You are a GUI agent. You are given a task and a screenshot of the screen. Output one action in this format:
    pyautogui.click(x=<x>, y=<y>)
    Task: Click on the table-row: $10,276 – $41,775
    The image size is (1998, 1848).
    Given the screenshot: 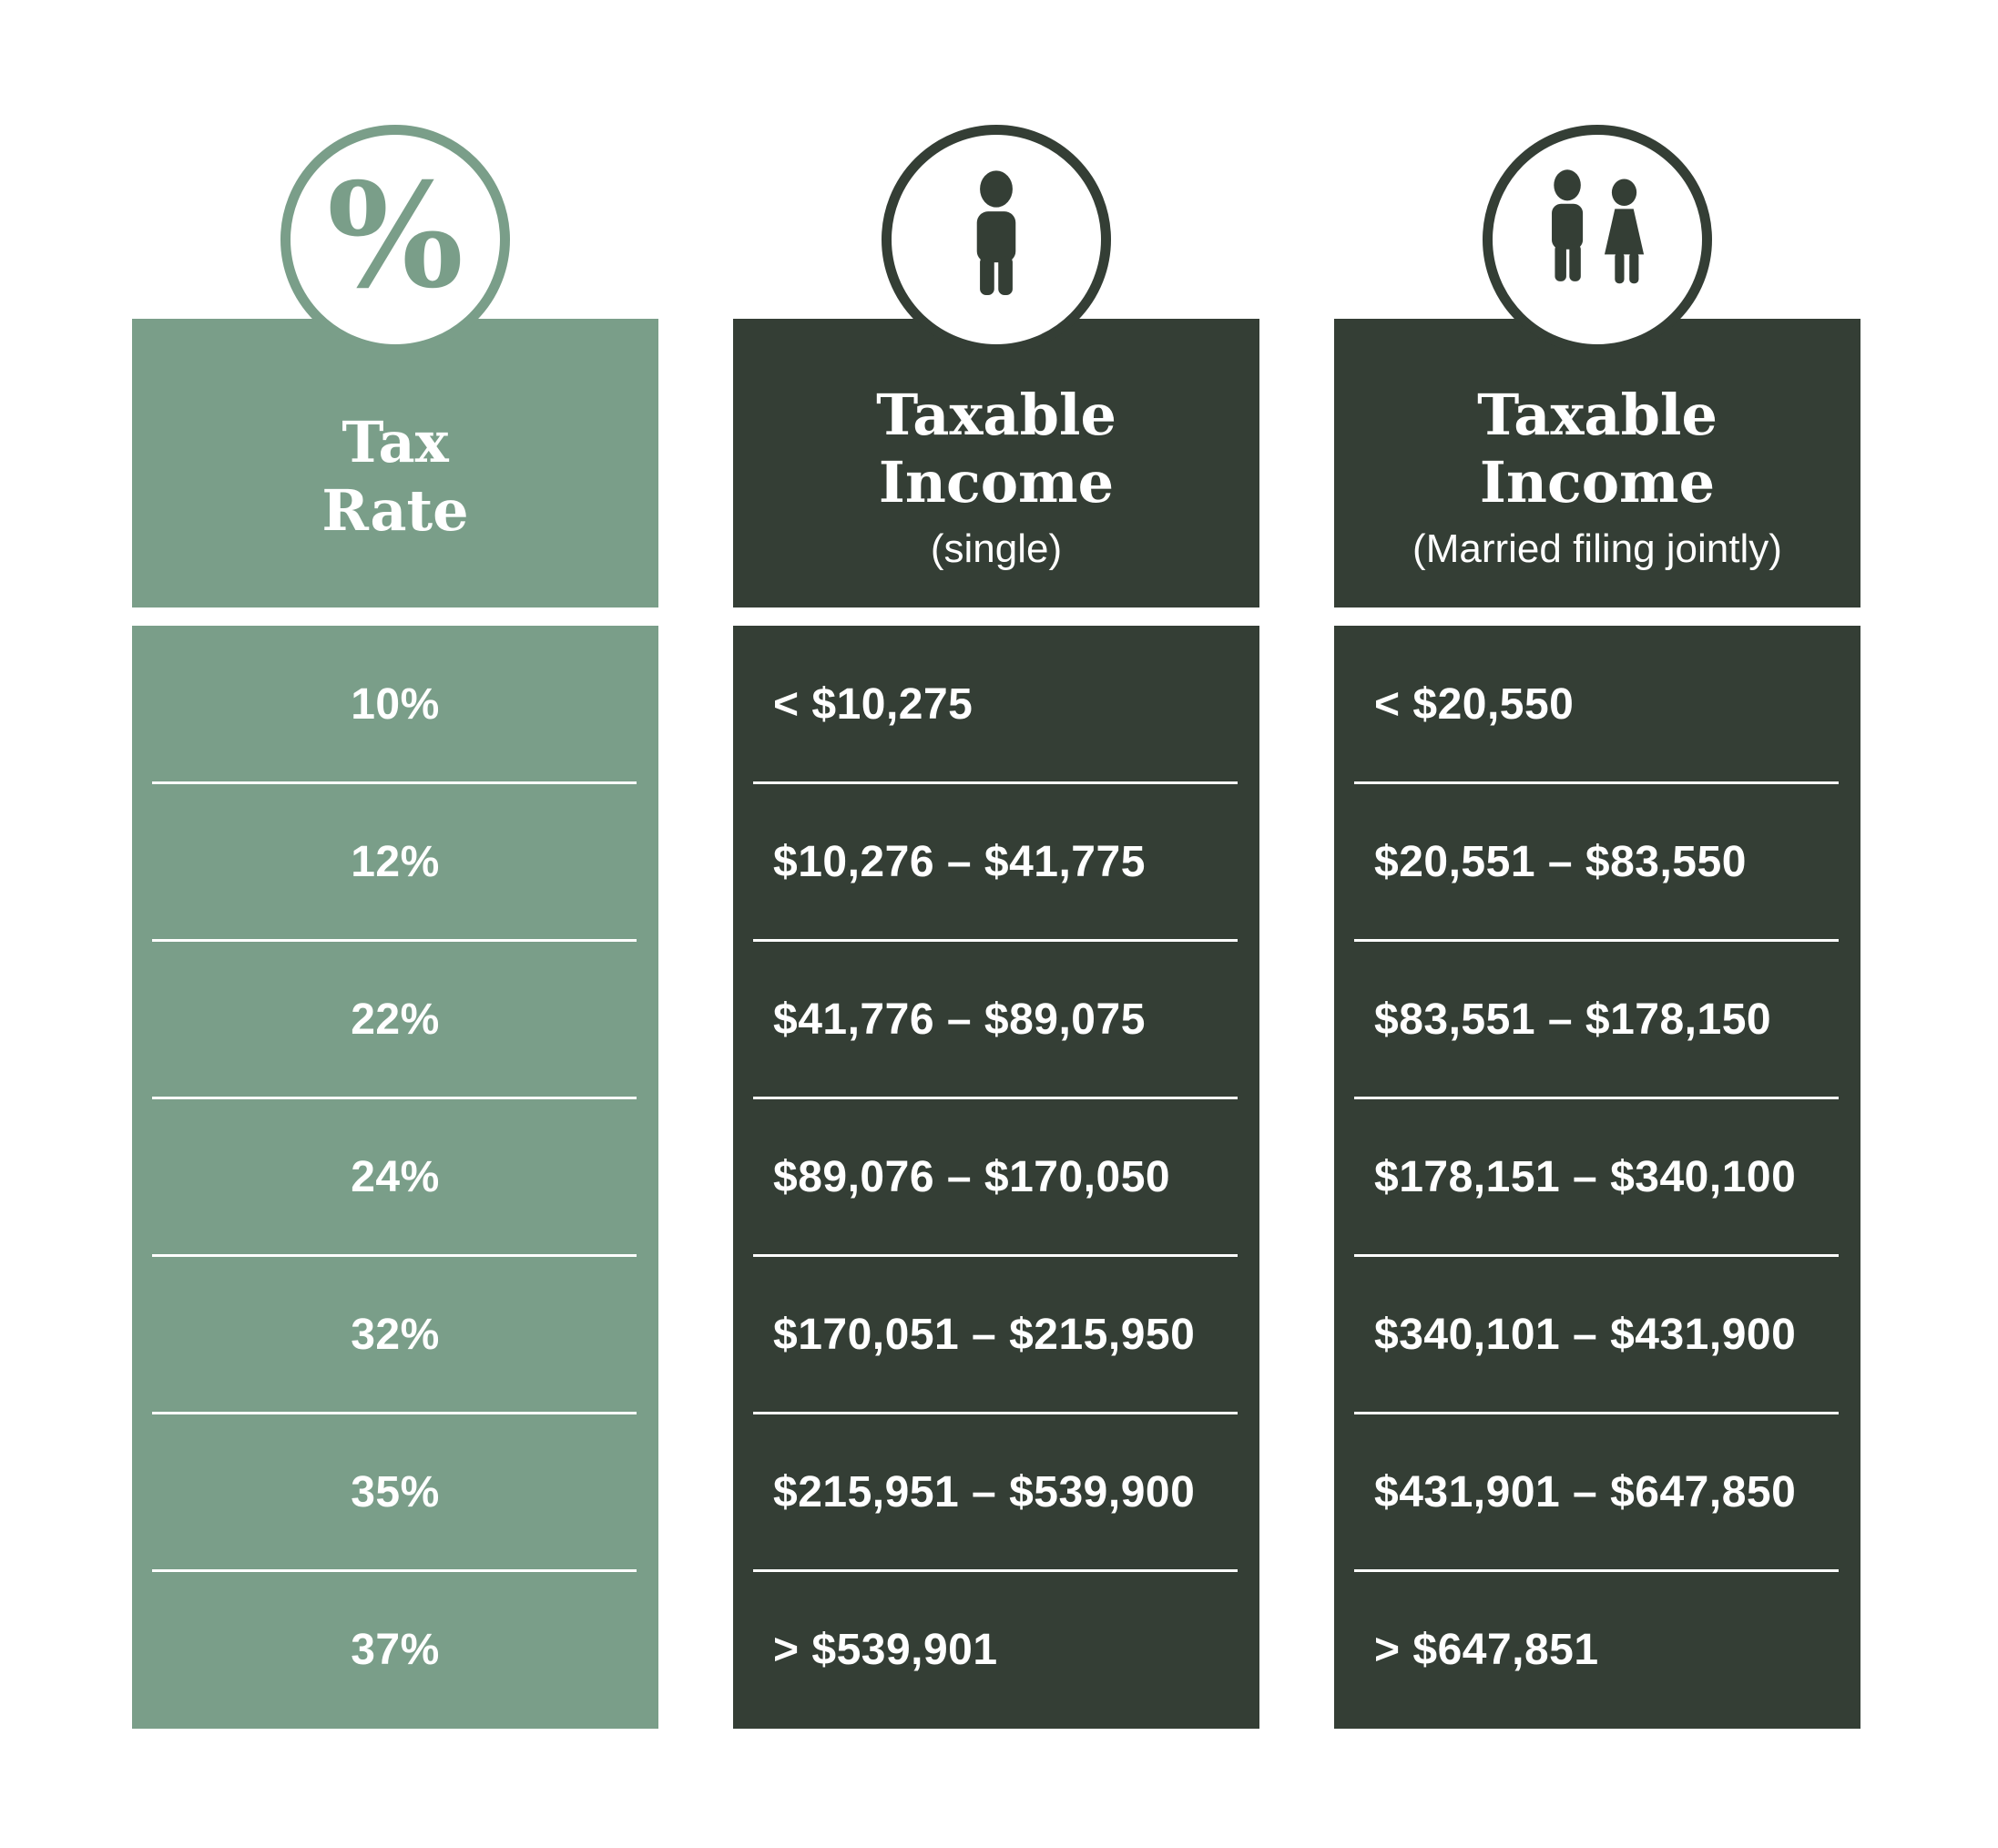 What is the action you would take?
    pyautogui.click(x=996, y=863)
    